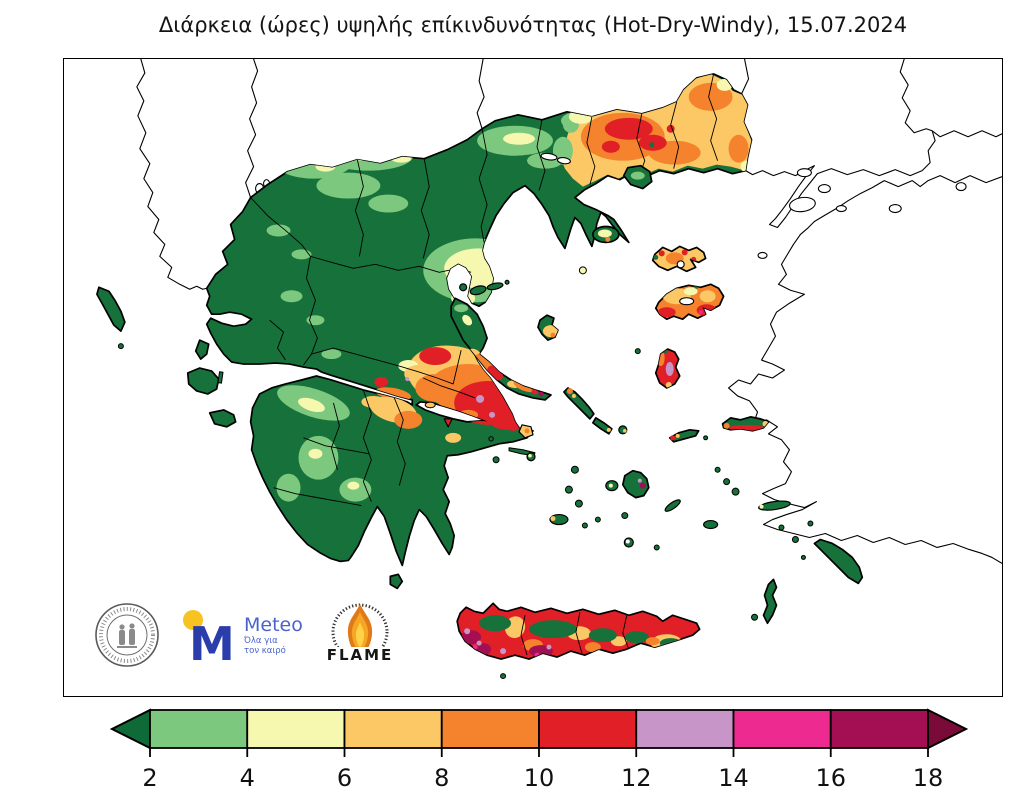  What do you see at coordinates (241, 635) in the screenshot?
I see `meteo-logo: M Meteo Όλα για τον καιρό` at bounding box center [241, 635].